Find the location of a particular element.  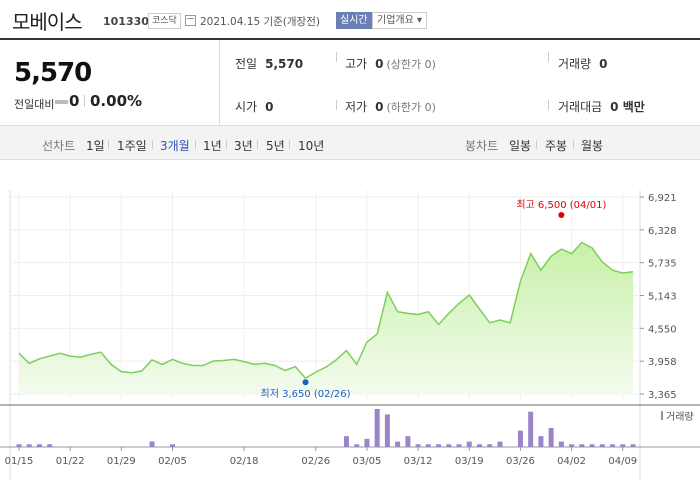

stat-volume: 거래량 0 is located at coordinates (582, 63).